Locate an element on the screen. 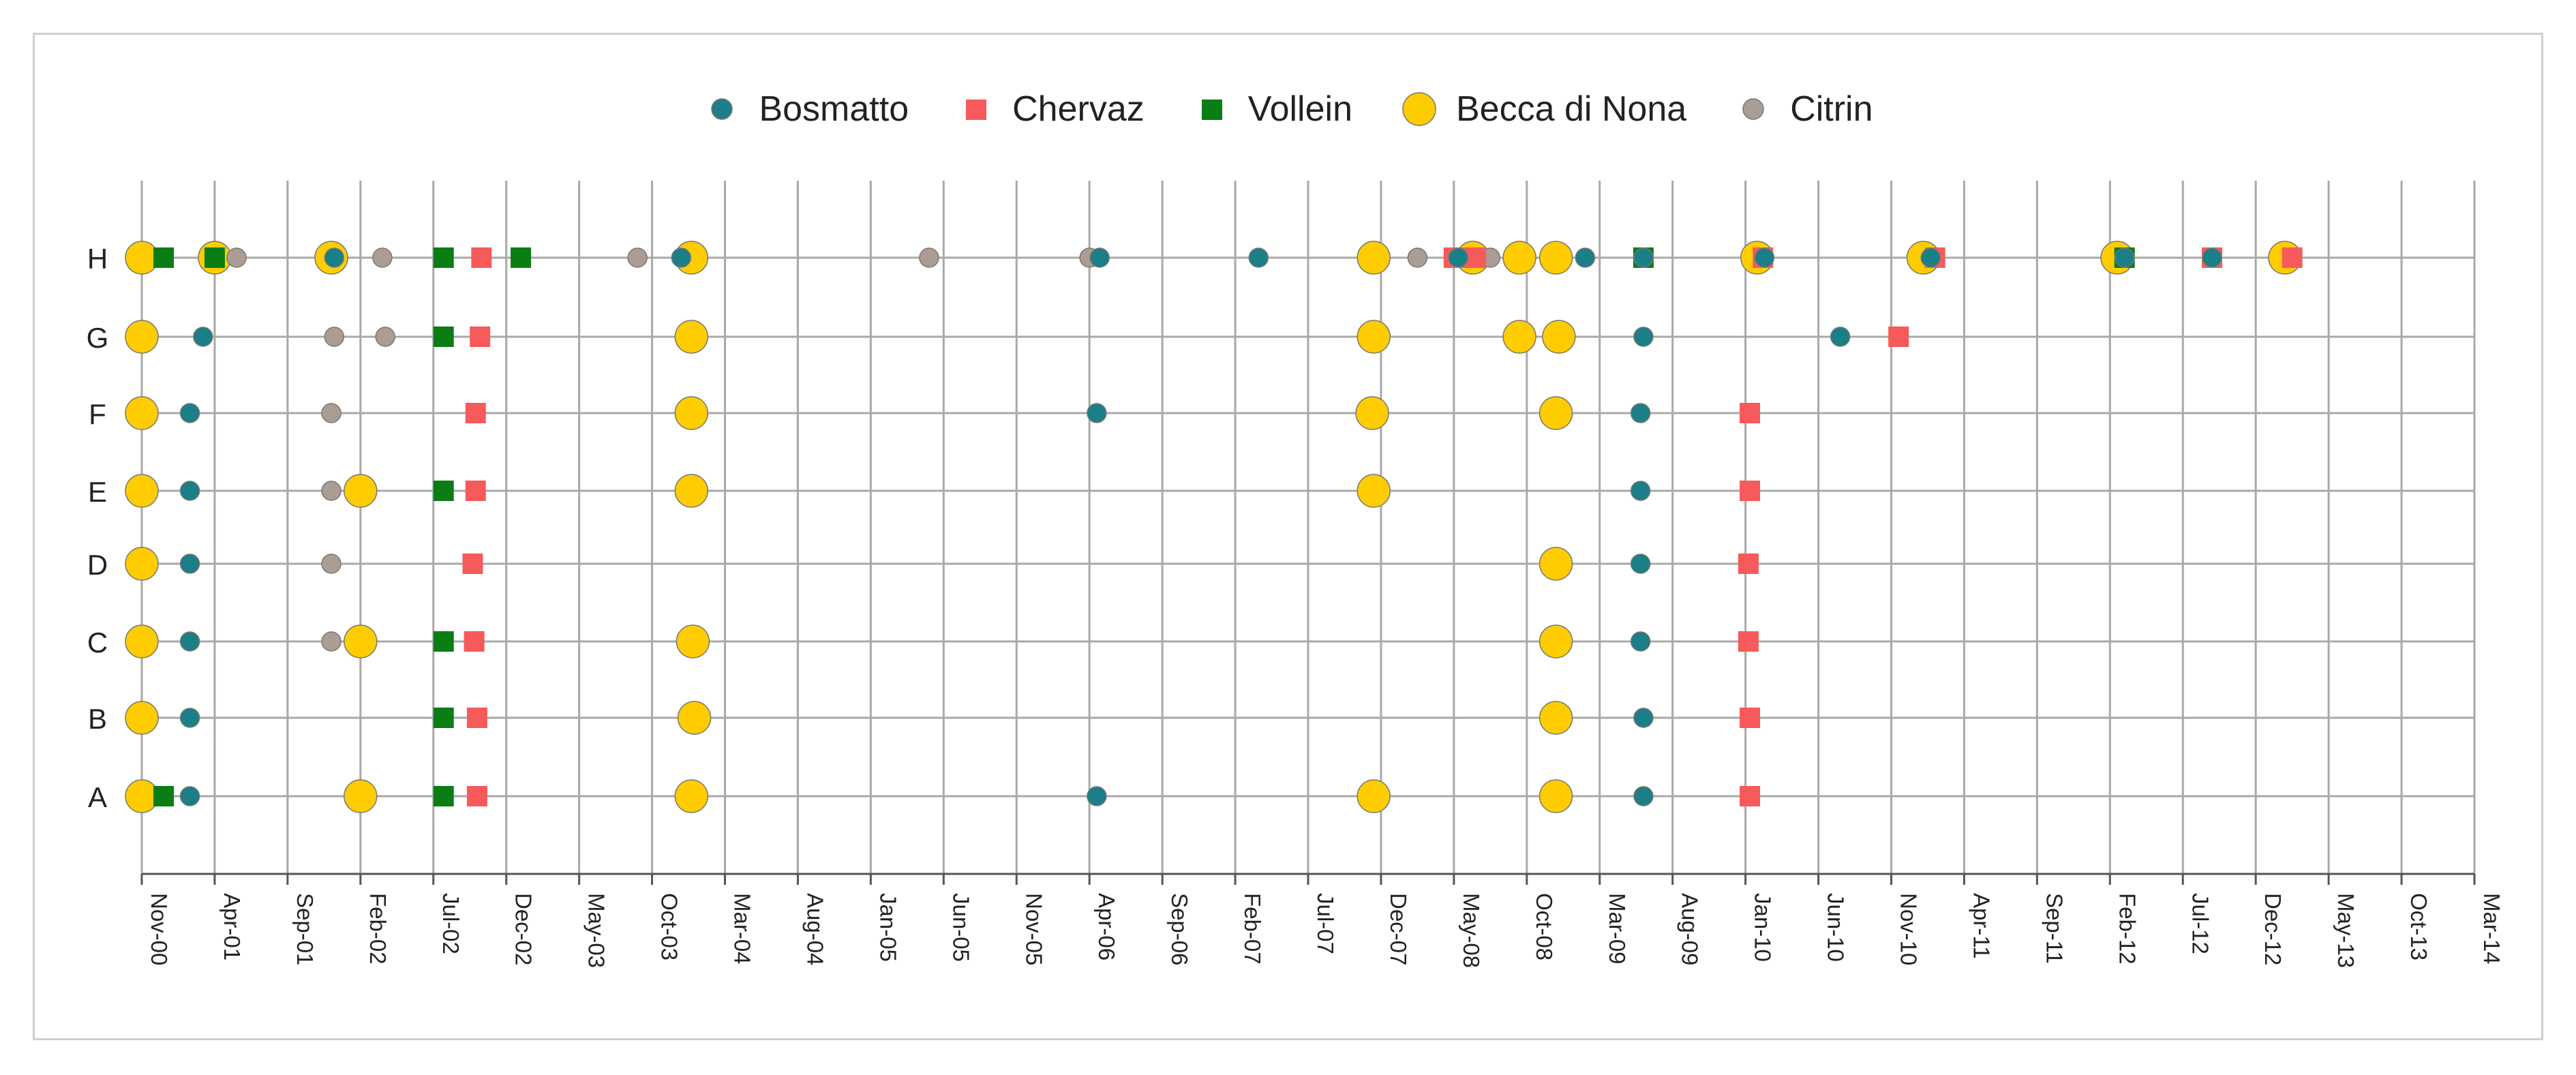 The width and height of the screenshot is (2576, 1075). x-tick-label: Jul-02 is located at coordinates (451, 924).